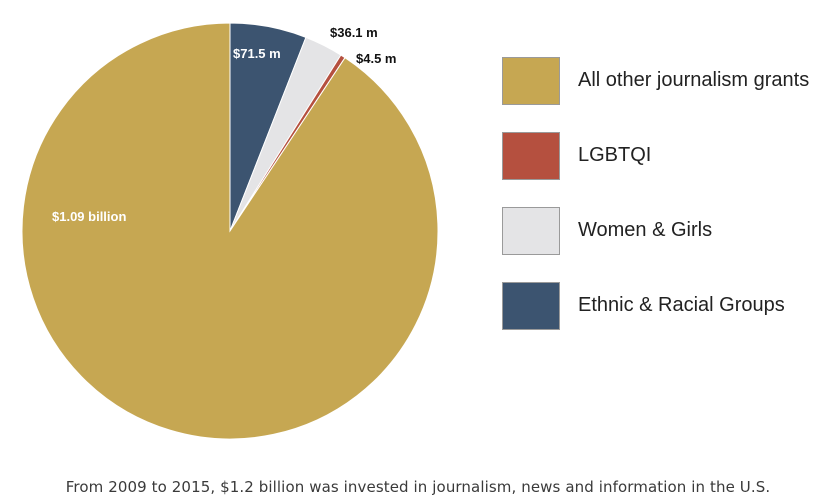  I want to click on legend-swatch-women-girls, so click(531, 231).